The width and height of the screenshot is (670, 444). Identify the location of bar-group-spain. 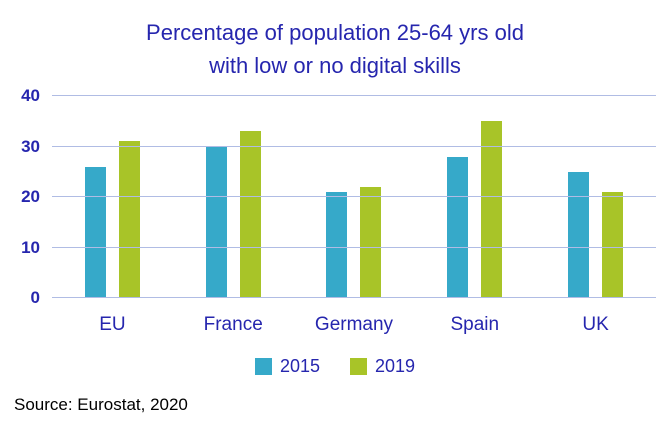
(474, 197).